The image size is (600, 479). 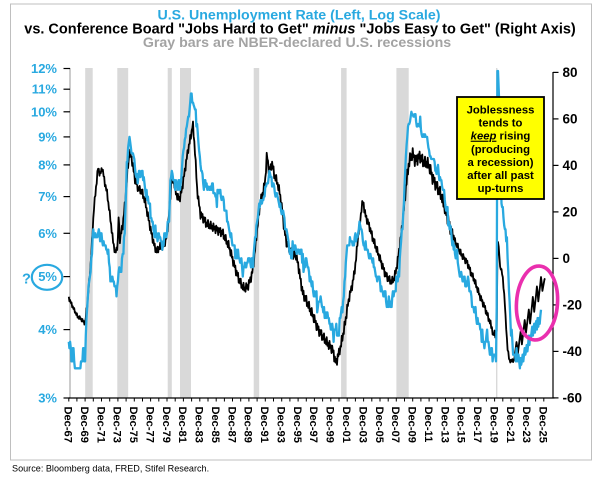 What do you see at coordinates (501, 137) in the screenshot?
I see `svg-text: keep rising` at bounding box center [501, 137].